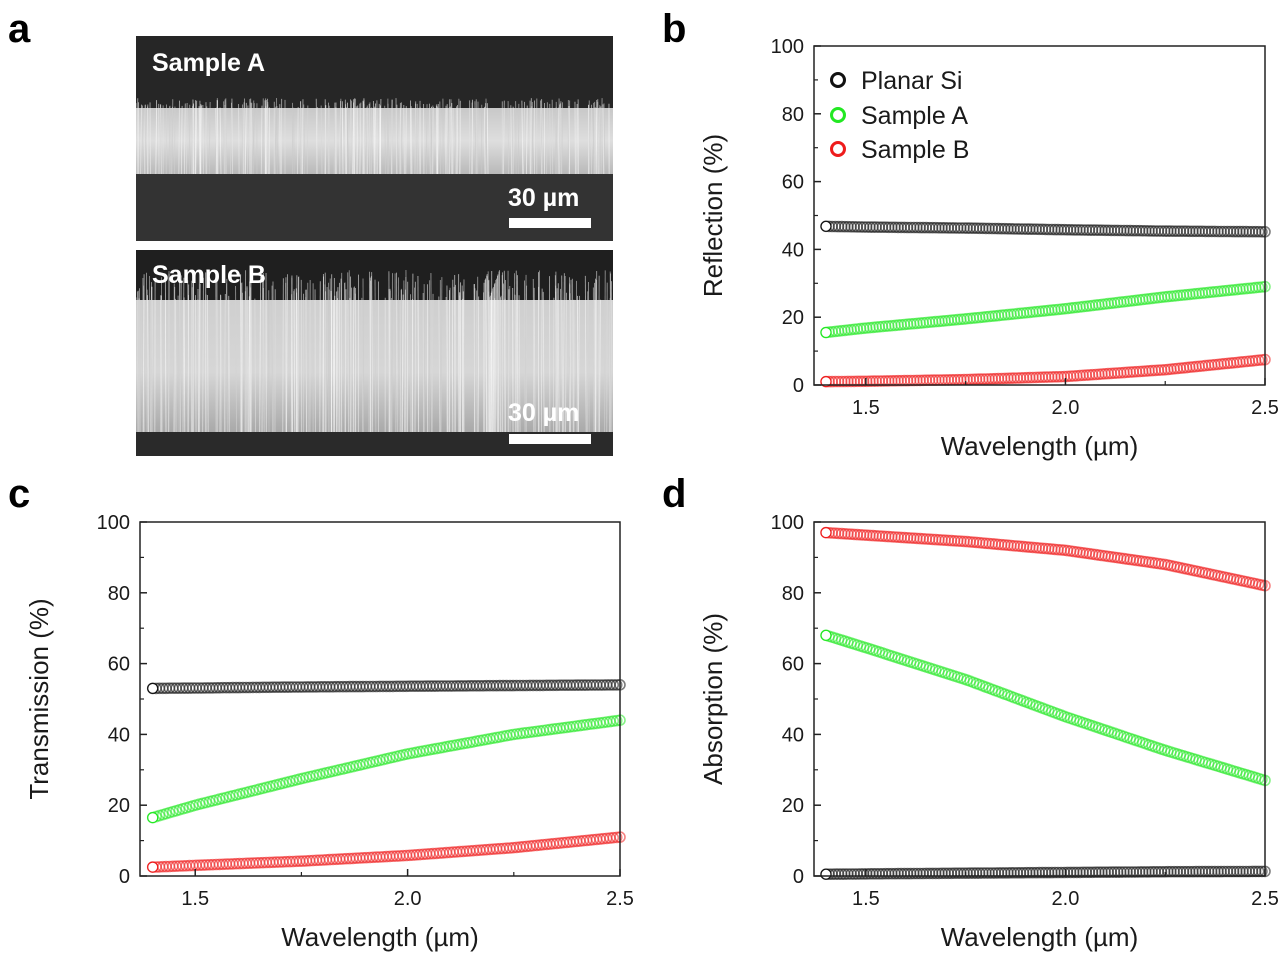 This screenshot has height=959, width=1283. Describe the element at coordinates (1040, 446) in the screenshot. I see `x-axis-label: Wavelength (µm)` at that location.